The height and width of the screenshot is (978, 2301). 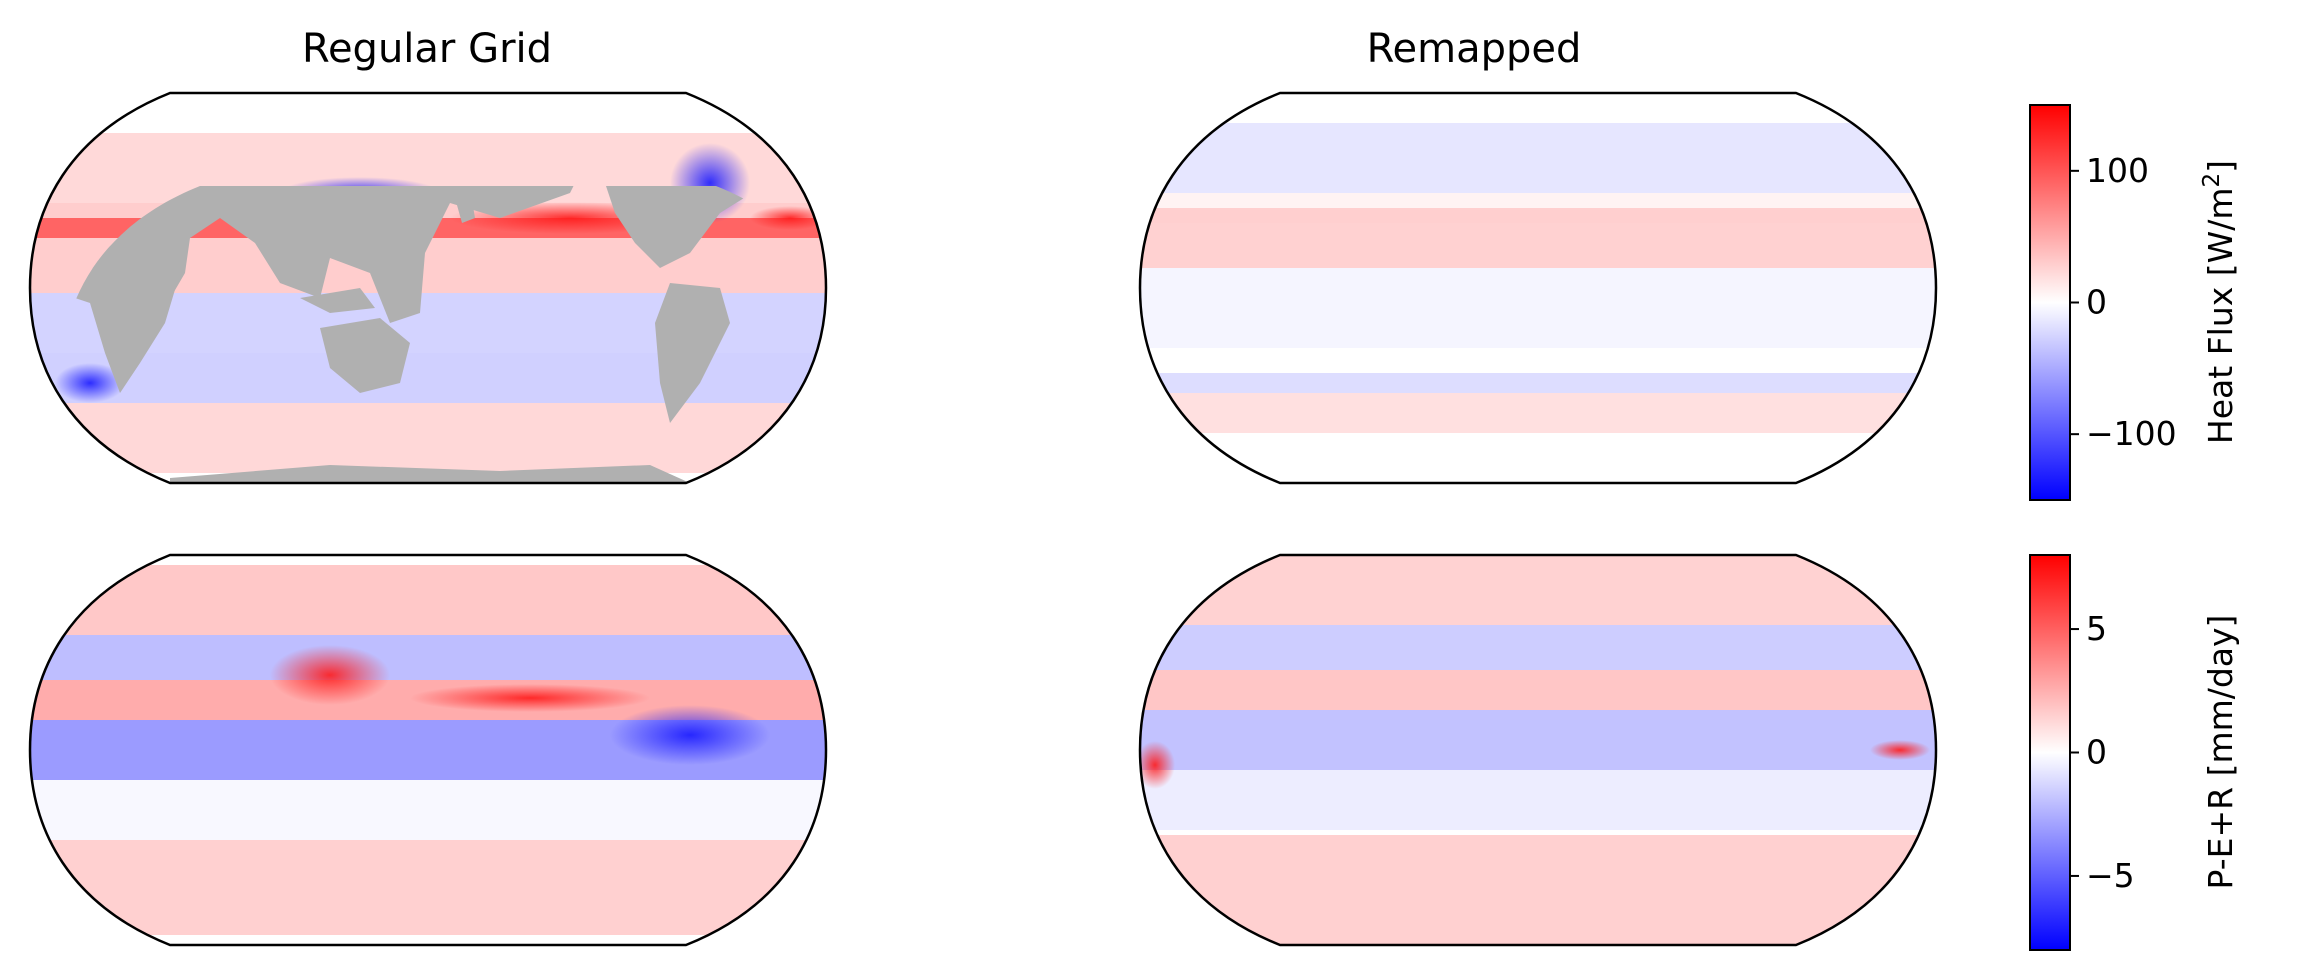 What do you see at coordinates (2117, 170) in the screenshot?
I see `colorbar-tick-label: 100` at bounding box center [2117, 170].